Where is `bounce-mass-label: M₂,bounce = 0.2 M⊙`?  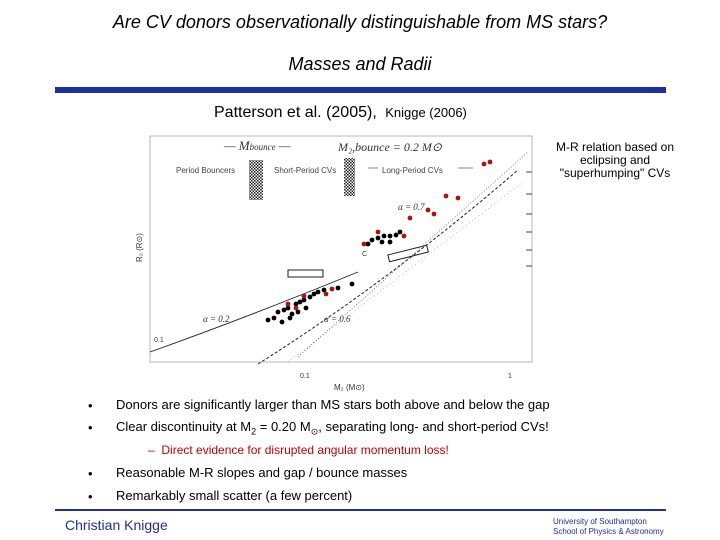 bounce-mass-label: M₂,bounce = 0.2 M⊙ is located at coordinates (390, 147).